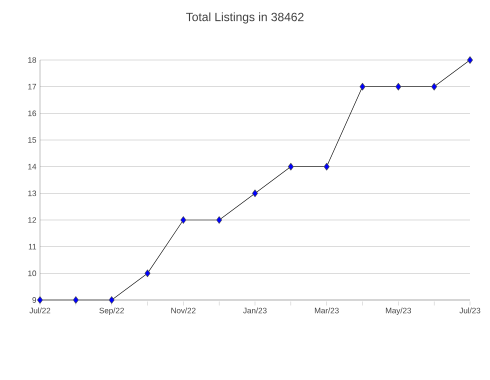  Describe the element at coordinates (245, 18) in the screenshot. I see `chart-title: Total Listings in 38462` at that location.